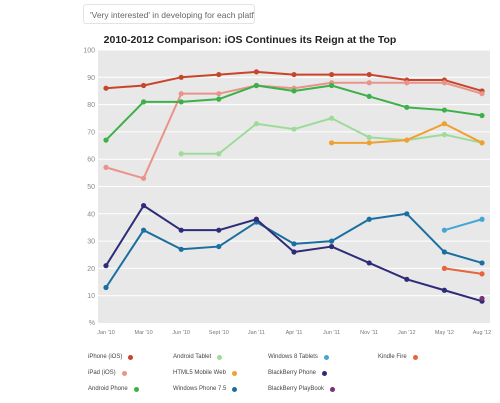 This screenshot has height=403, width=500. Describe the element at coordinates (91, 105) in the screenshot. I see `y-tick-label: 80` at that location.